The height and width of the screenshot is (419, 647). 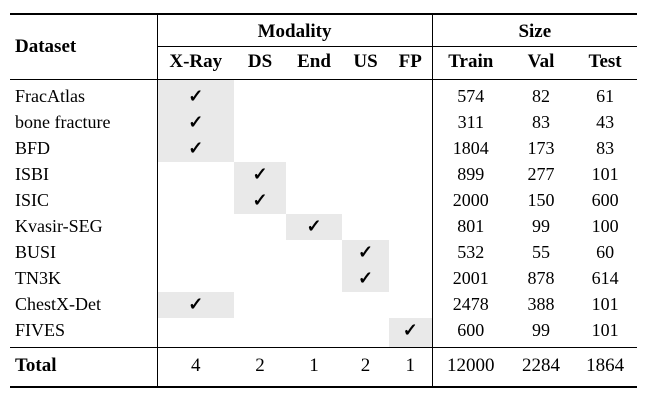 What do you see at coordinates (411, 63) in the screenshot?
I see `column-header-fp: FP` at bounding box center [411, 63].